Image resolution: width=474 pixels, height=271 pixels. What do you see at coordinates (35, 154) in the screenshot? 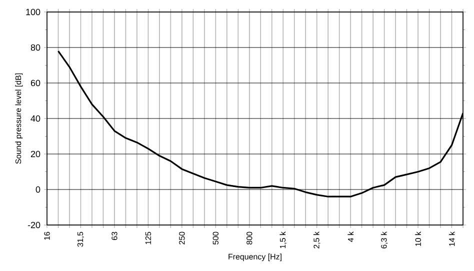
I see `y-tick-label: 20` at bounding box center [35, 154].